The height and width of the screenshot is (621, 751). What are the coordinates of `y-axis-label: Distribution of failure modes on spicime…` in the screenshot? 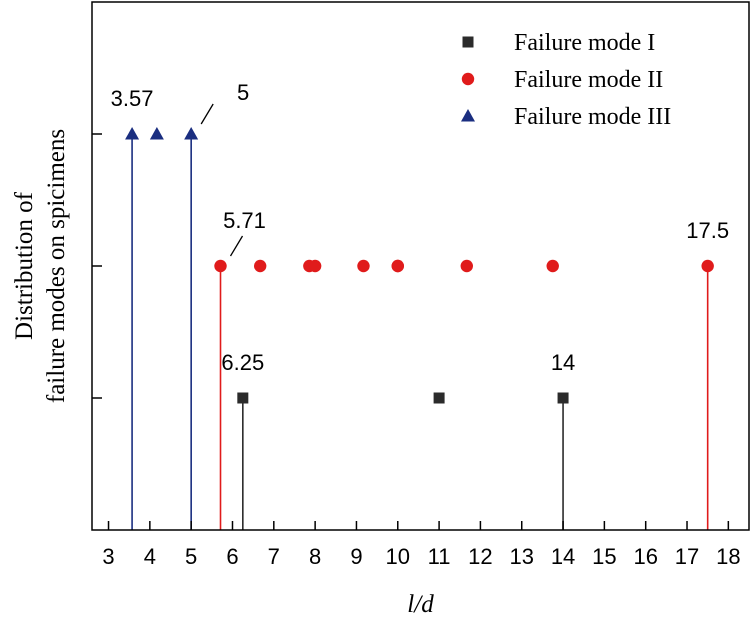 It's located at (40, 266).